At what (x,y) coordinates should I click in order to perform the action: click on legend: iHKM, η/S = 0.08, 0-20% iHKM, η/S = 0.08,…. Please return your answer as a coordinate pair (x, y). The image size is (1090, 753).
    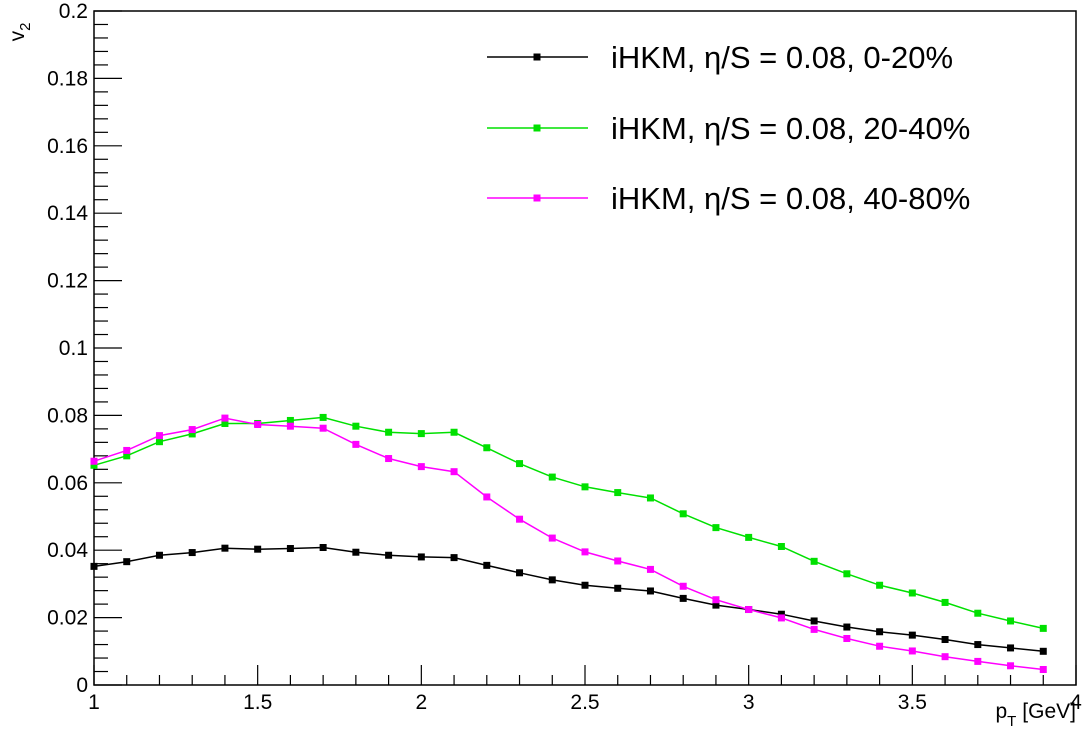
    Looking at the image, I should click on (728, 128).